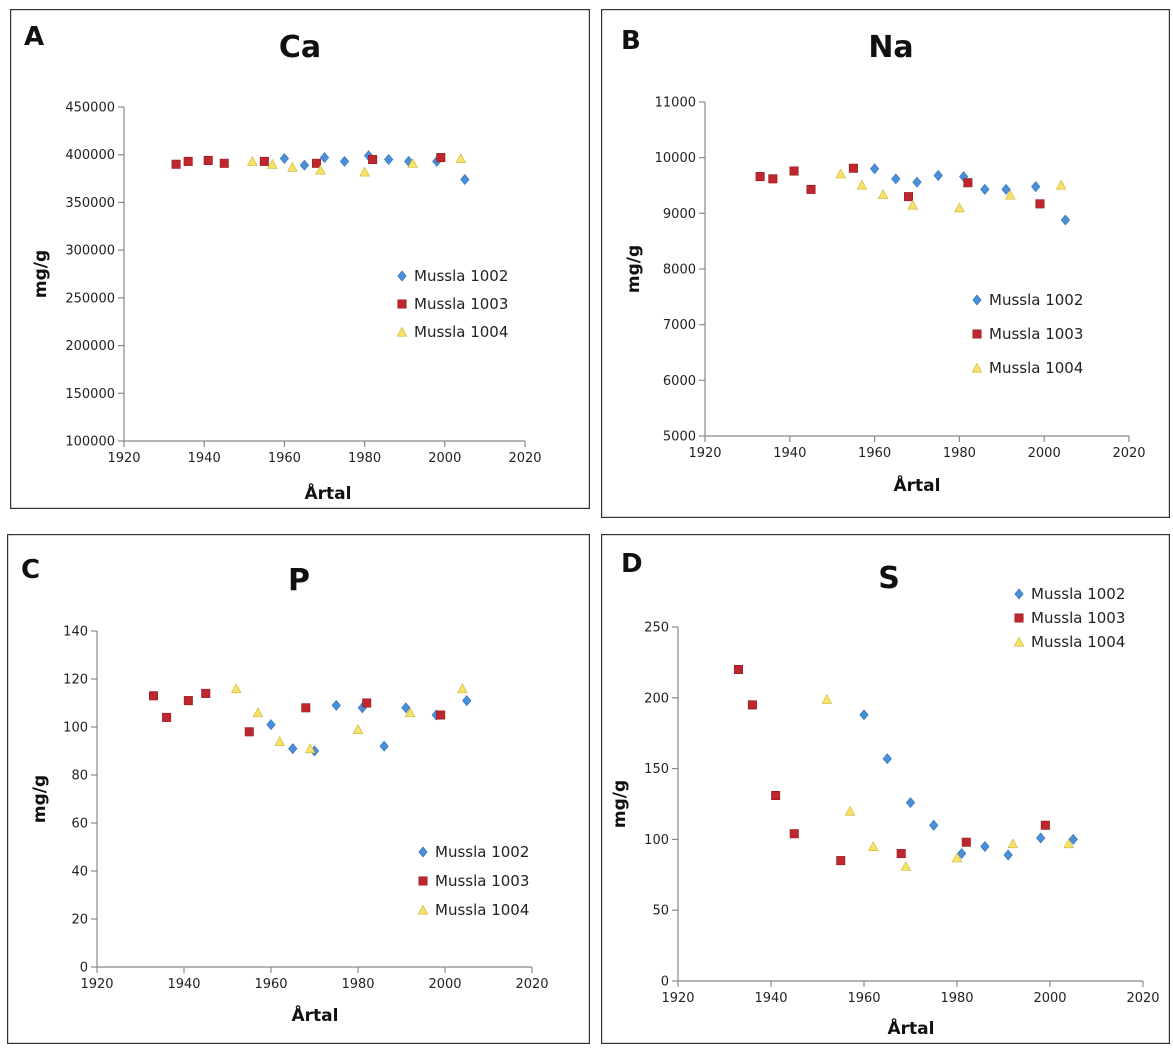  What do you see at coordinates (90, 394) in the screenshot?
I see `y-tick-label: 150000` at bounding box center [90, 394].